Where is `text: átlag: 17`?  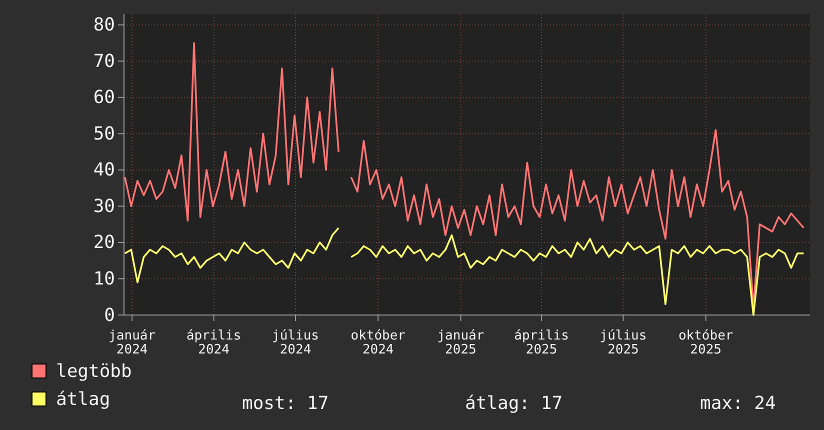
text: átlag: 17 is located at coordinates (514, 403).